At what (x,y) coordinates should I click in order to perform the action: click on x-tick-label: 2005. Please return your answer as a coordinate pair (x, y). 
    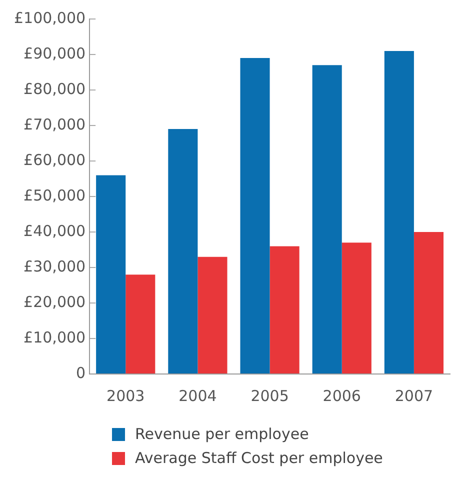
    Looking at the image, I should click on (269, 395).